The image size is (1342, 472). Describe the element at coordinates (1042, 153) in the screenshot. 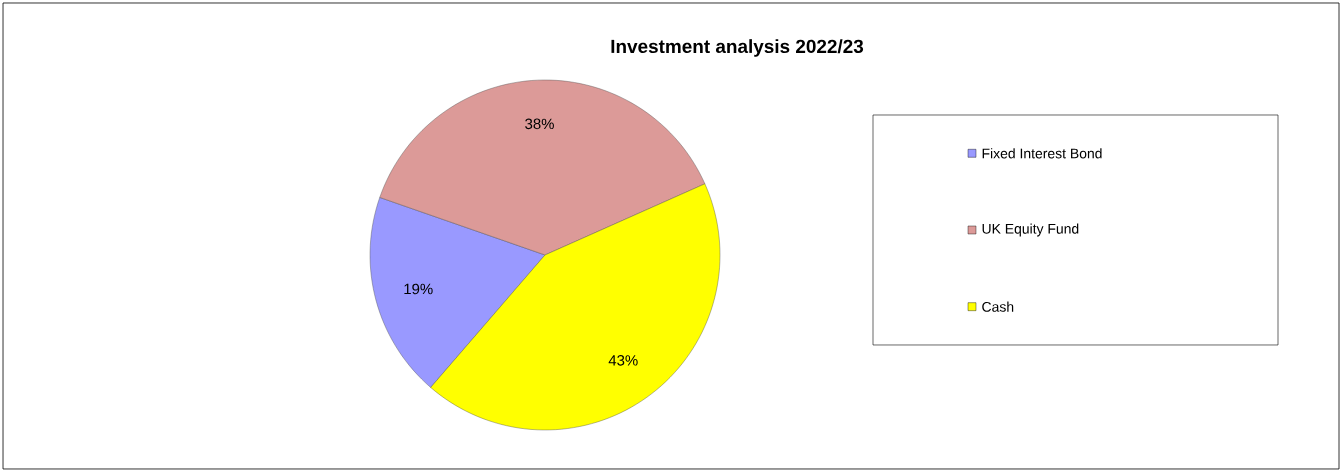

I see `legend-label: Fixed Interest Bond` at that location.